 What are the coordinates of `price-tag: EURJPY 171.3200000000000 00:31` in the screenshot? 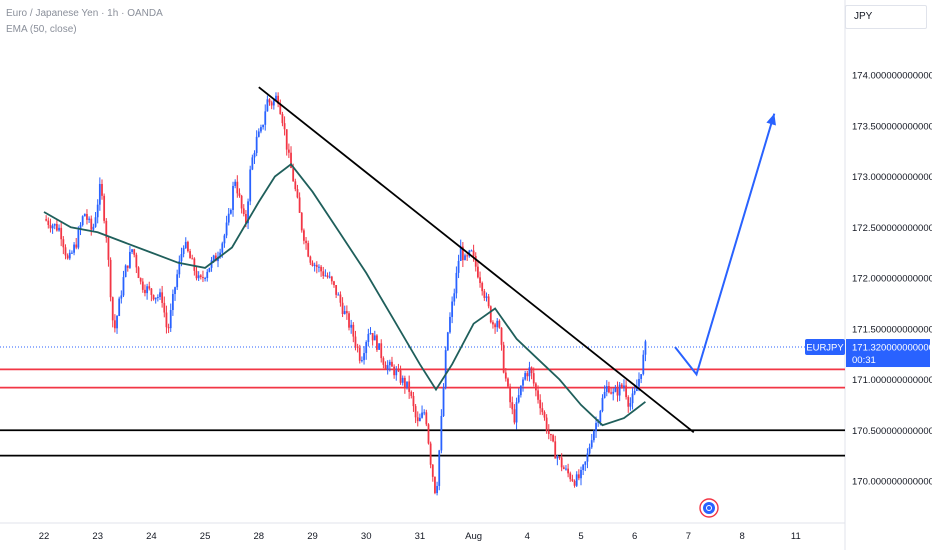 It's located at (868, 353).